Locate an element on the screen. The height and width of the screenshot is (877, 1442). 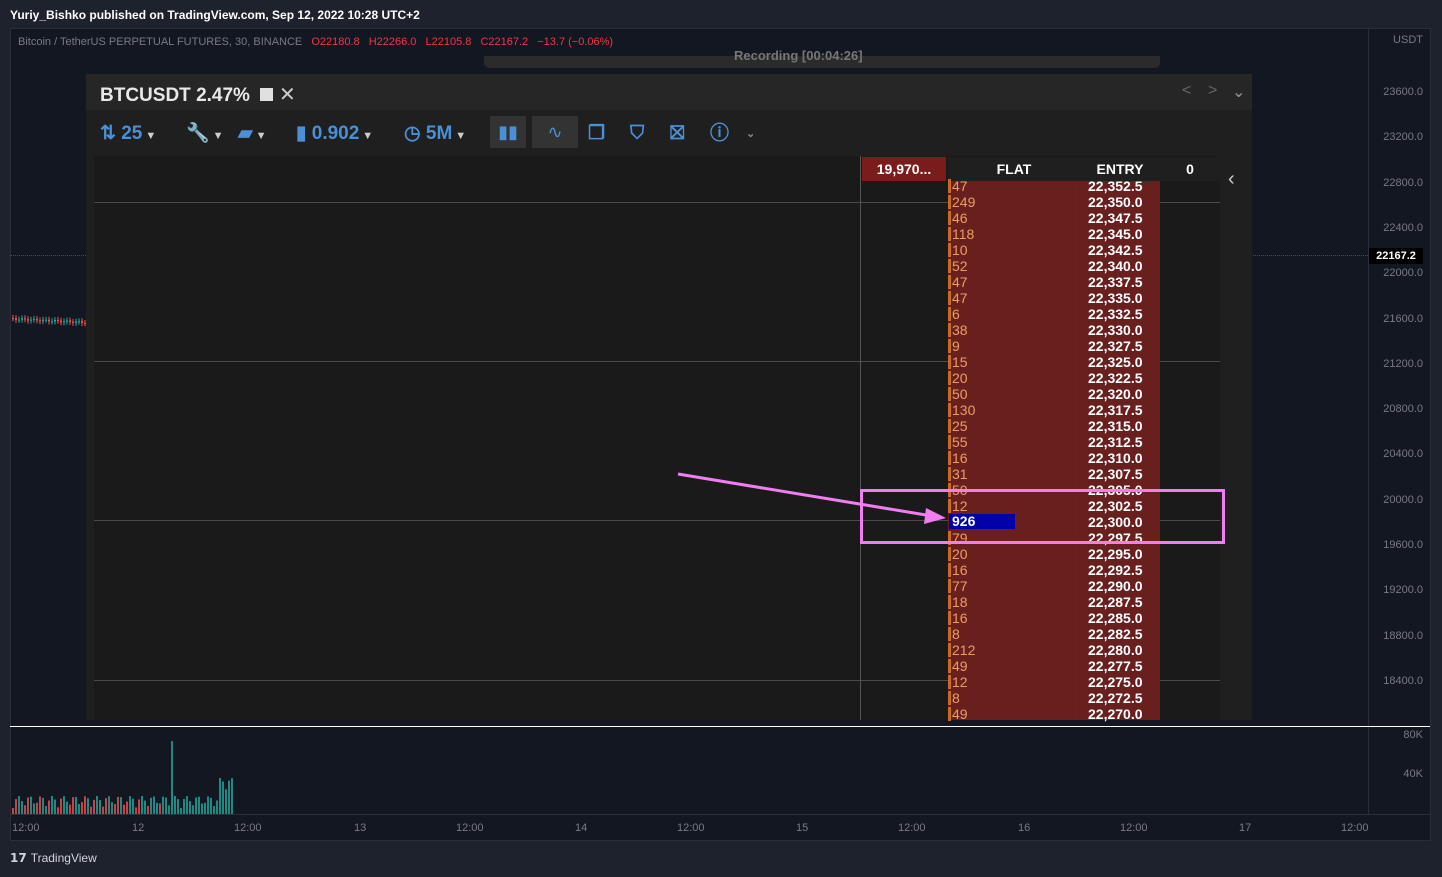
tradingview-brand: 17 TradingView is located at coordinates (53, 858).